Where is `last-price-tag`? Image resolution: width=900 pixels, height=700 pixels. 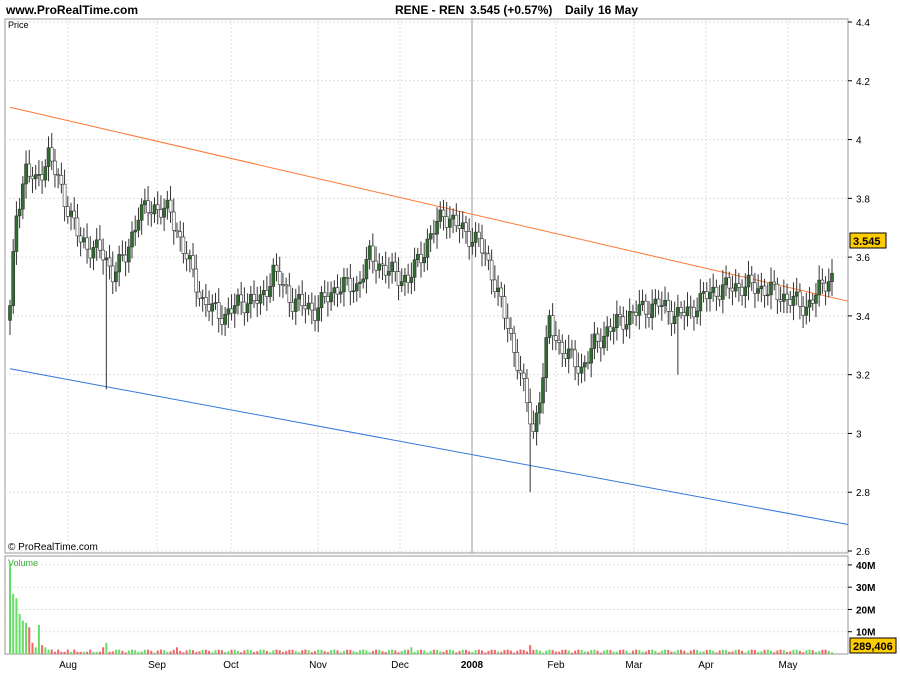 last-price-tag is located at coordinates (868, 240).